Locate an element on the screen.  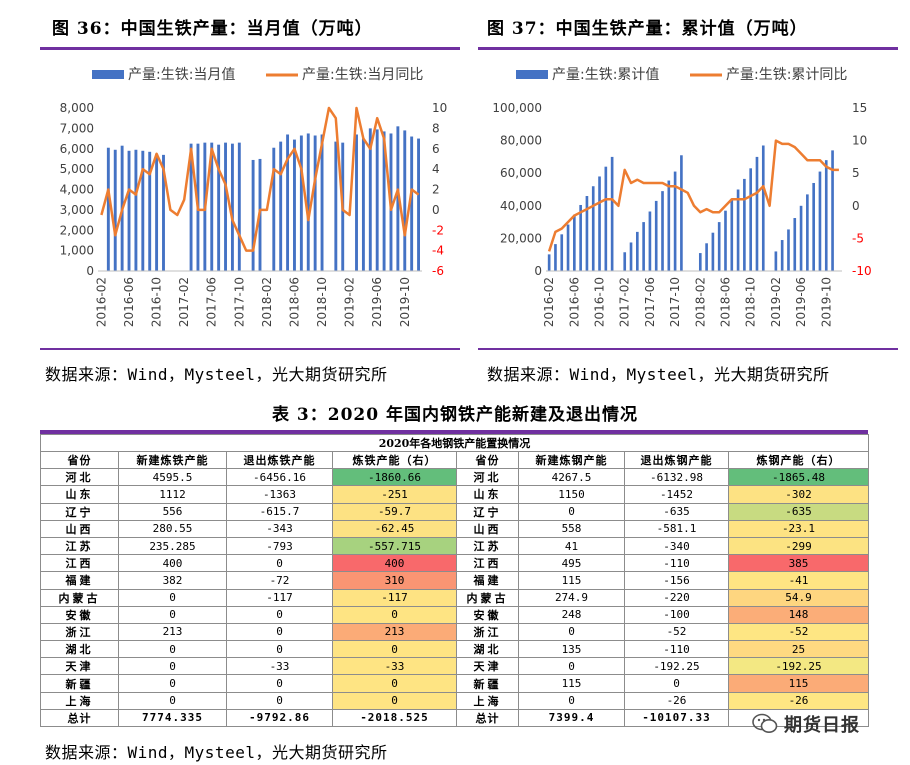
table-cell: -343 is located at coordinates (279, 528).